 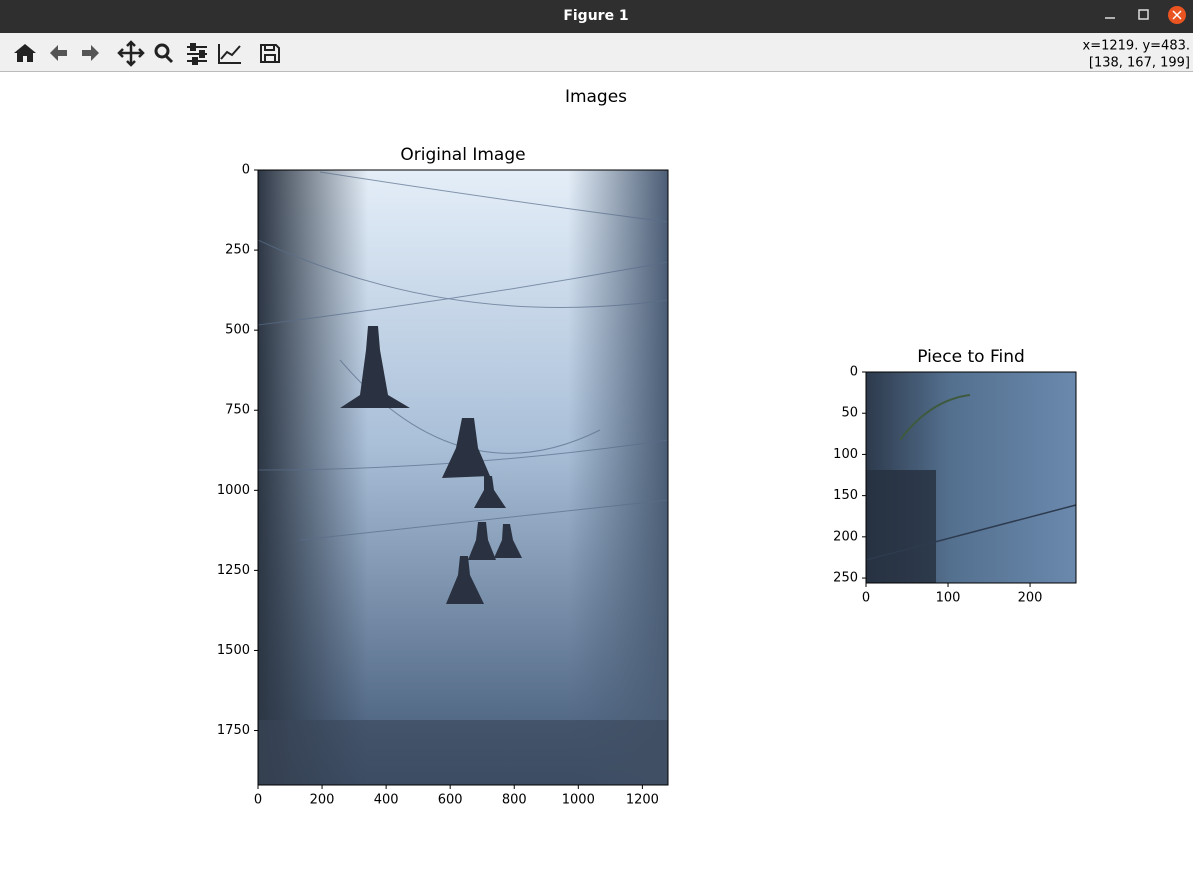 I want to click on pan-button, so click(x=131, y=53).